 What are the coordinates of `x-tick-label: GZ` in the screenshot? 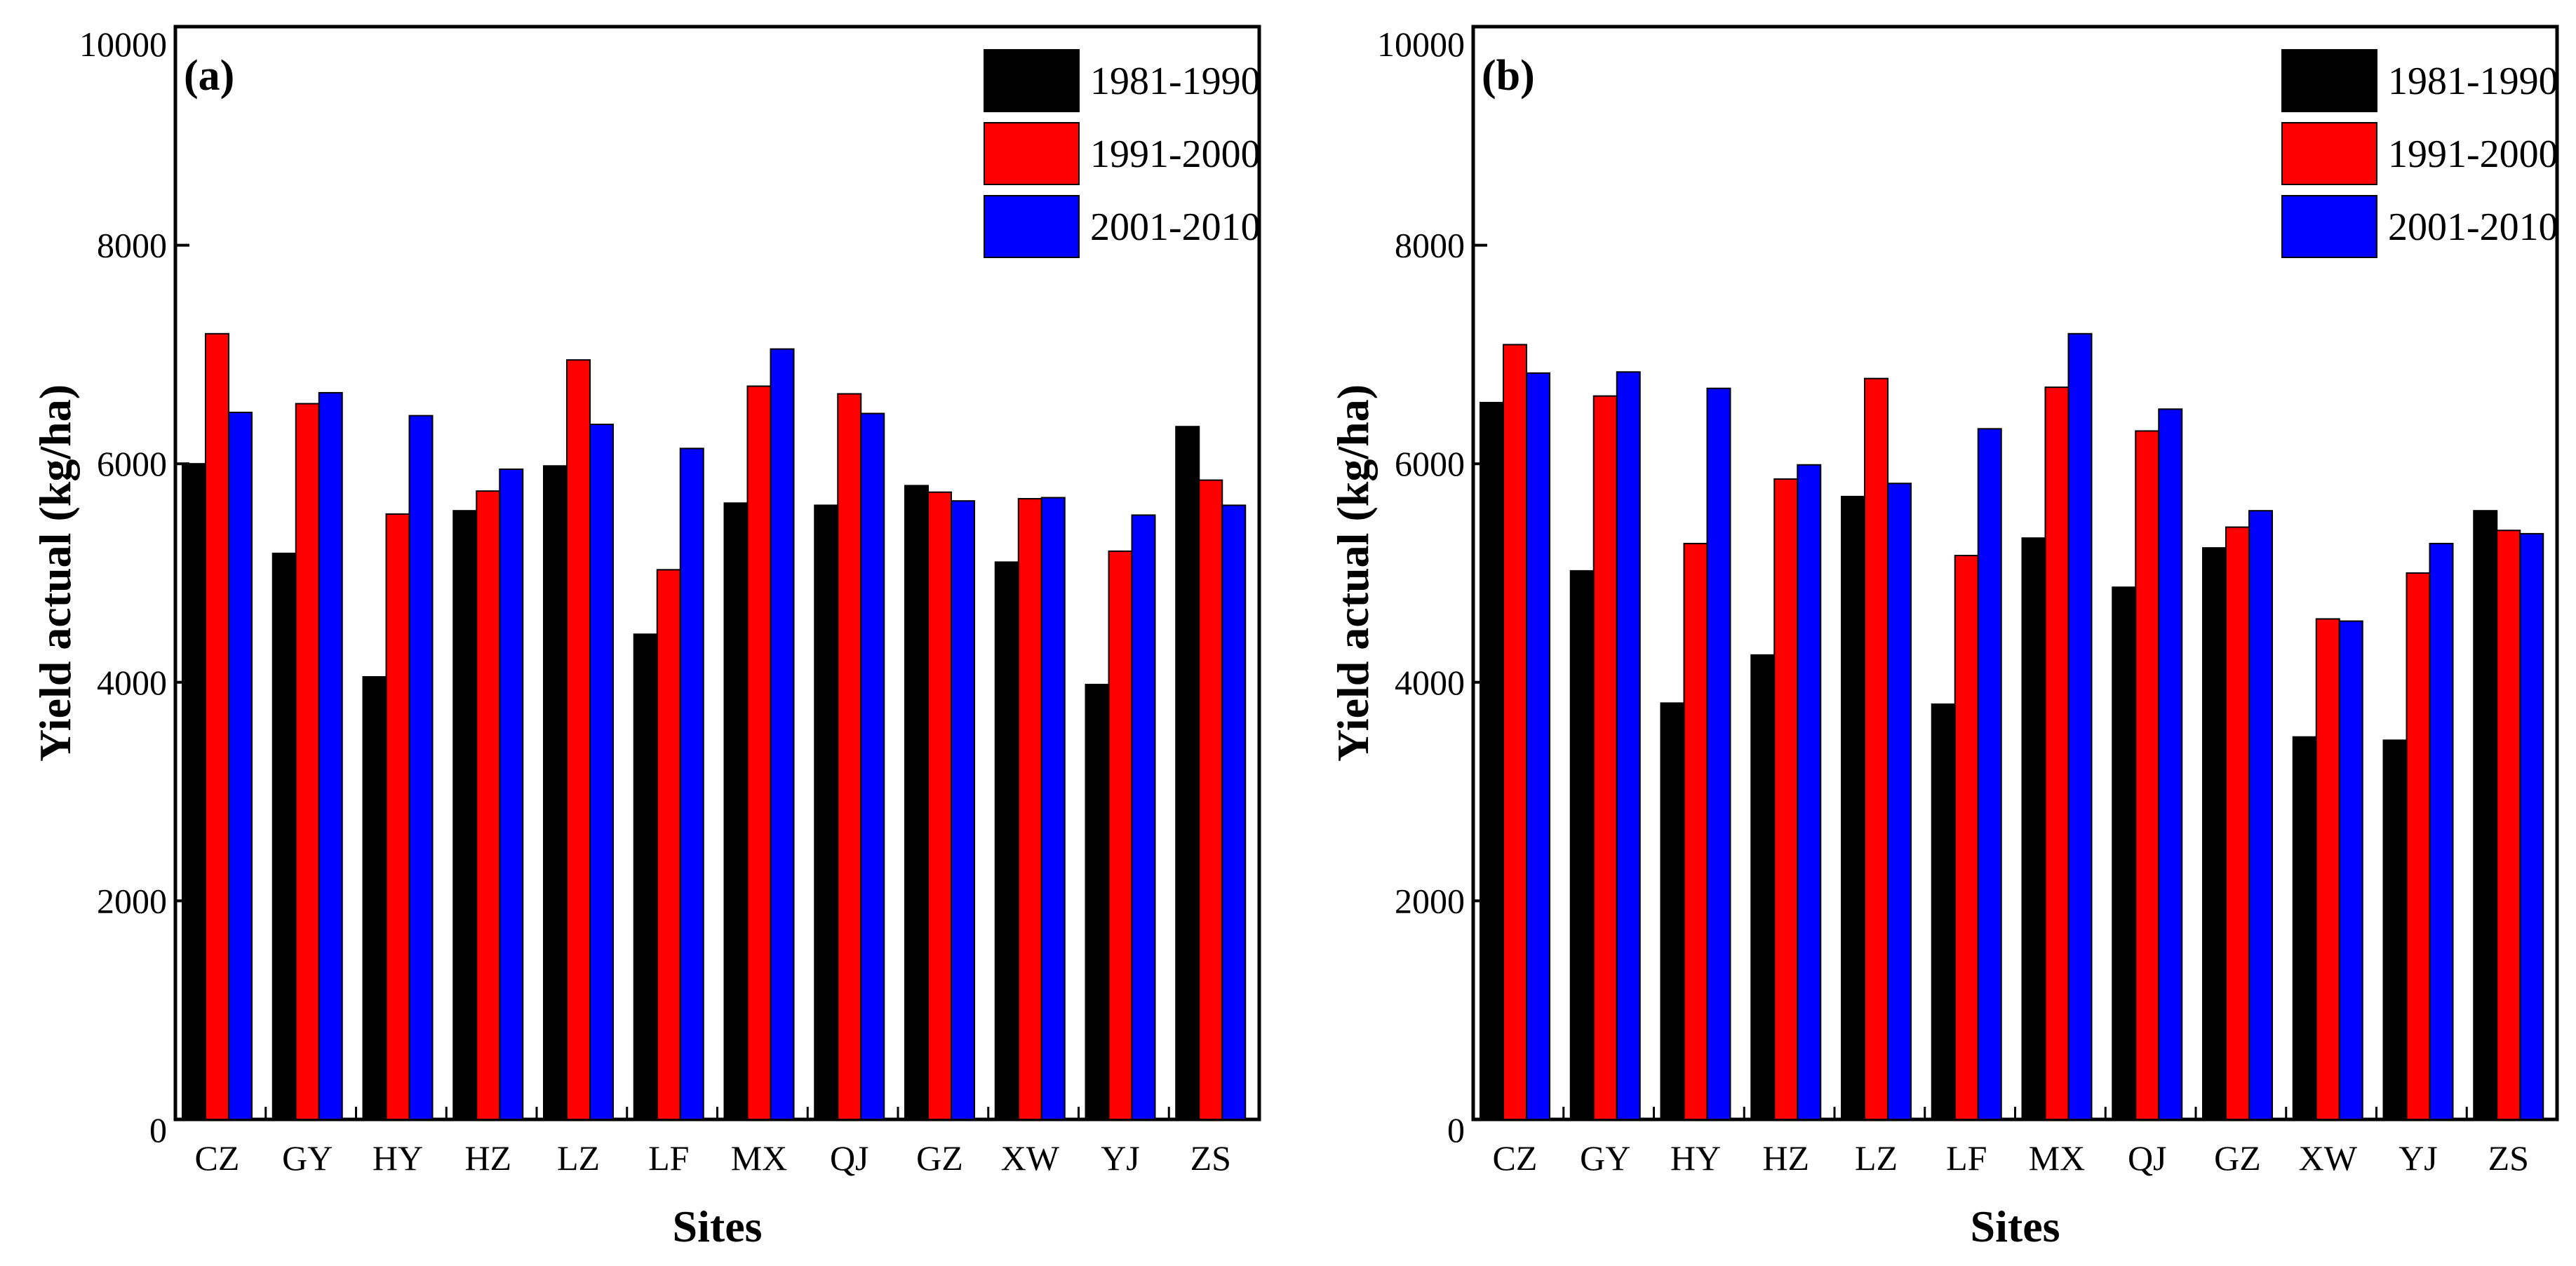 It's located at (940, 1158).